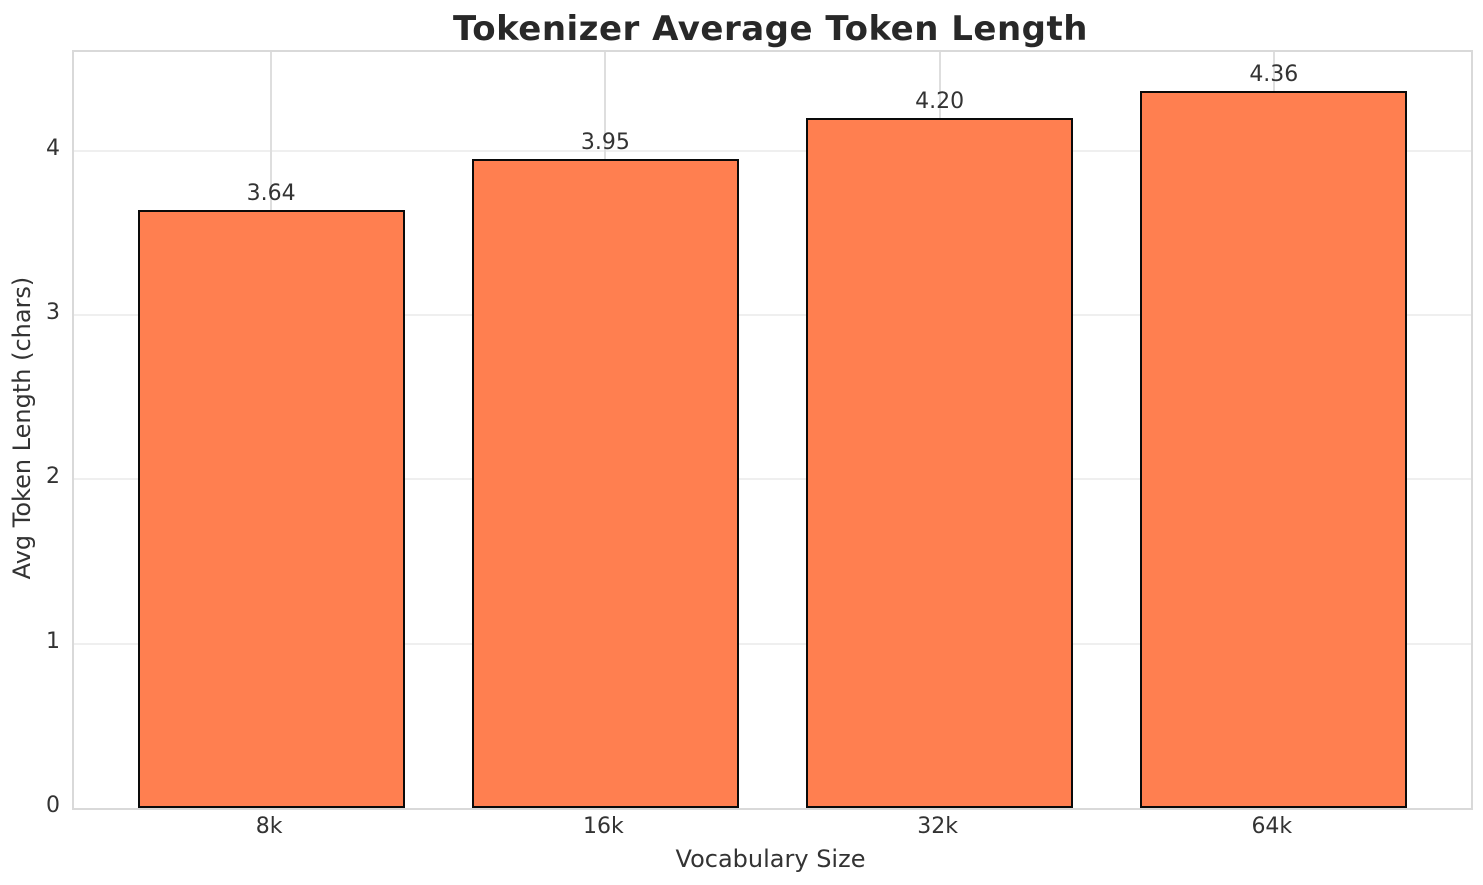  What do you see at coordinates (940, 101) in the screenshot?
I see `bar-value-label: 4.20` at bounding box center [940, 101].